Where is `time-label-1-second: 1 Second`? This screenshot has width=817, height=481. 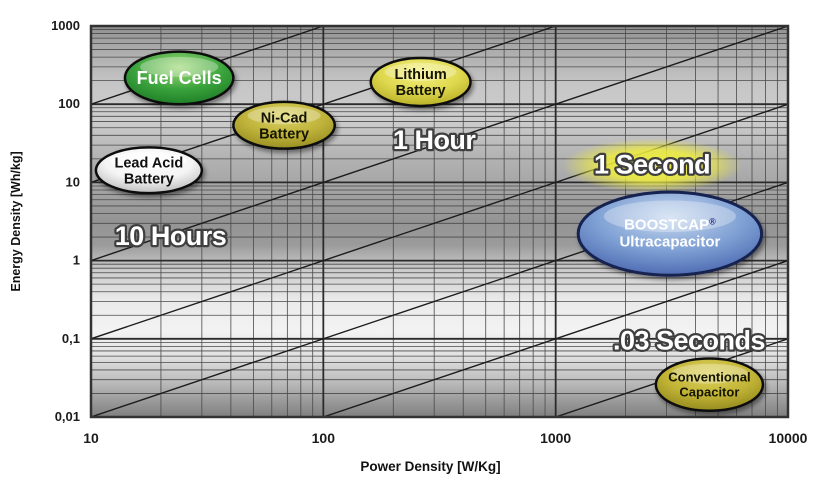 time-label-1-second: 1 Second is located at coordinates (652, 165).